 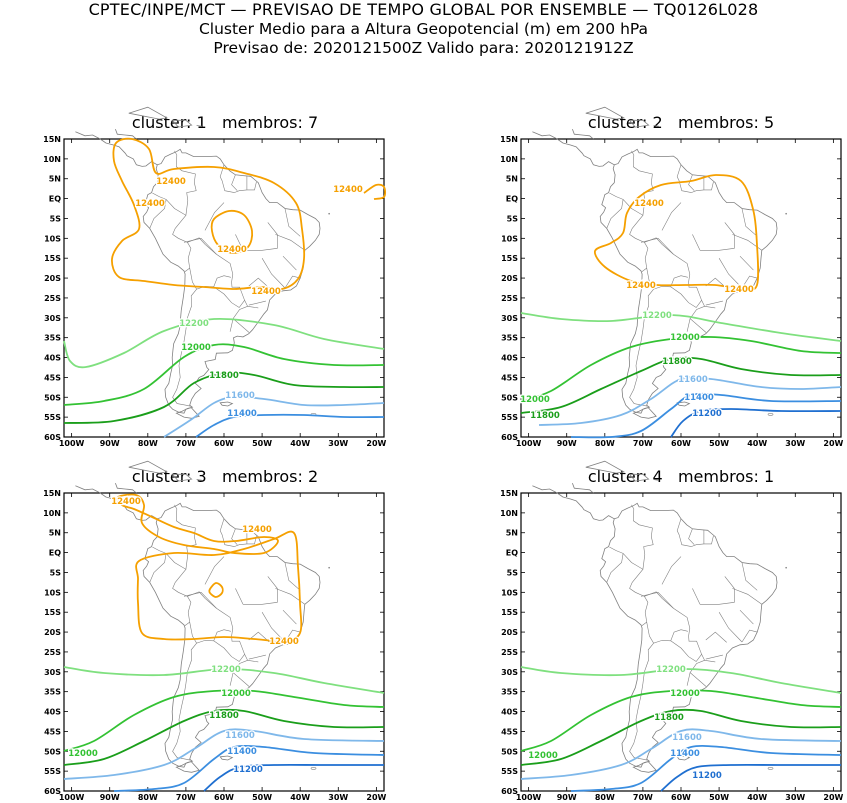 I want to click on coastline-south-america, so click(x=231, y=281).